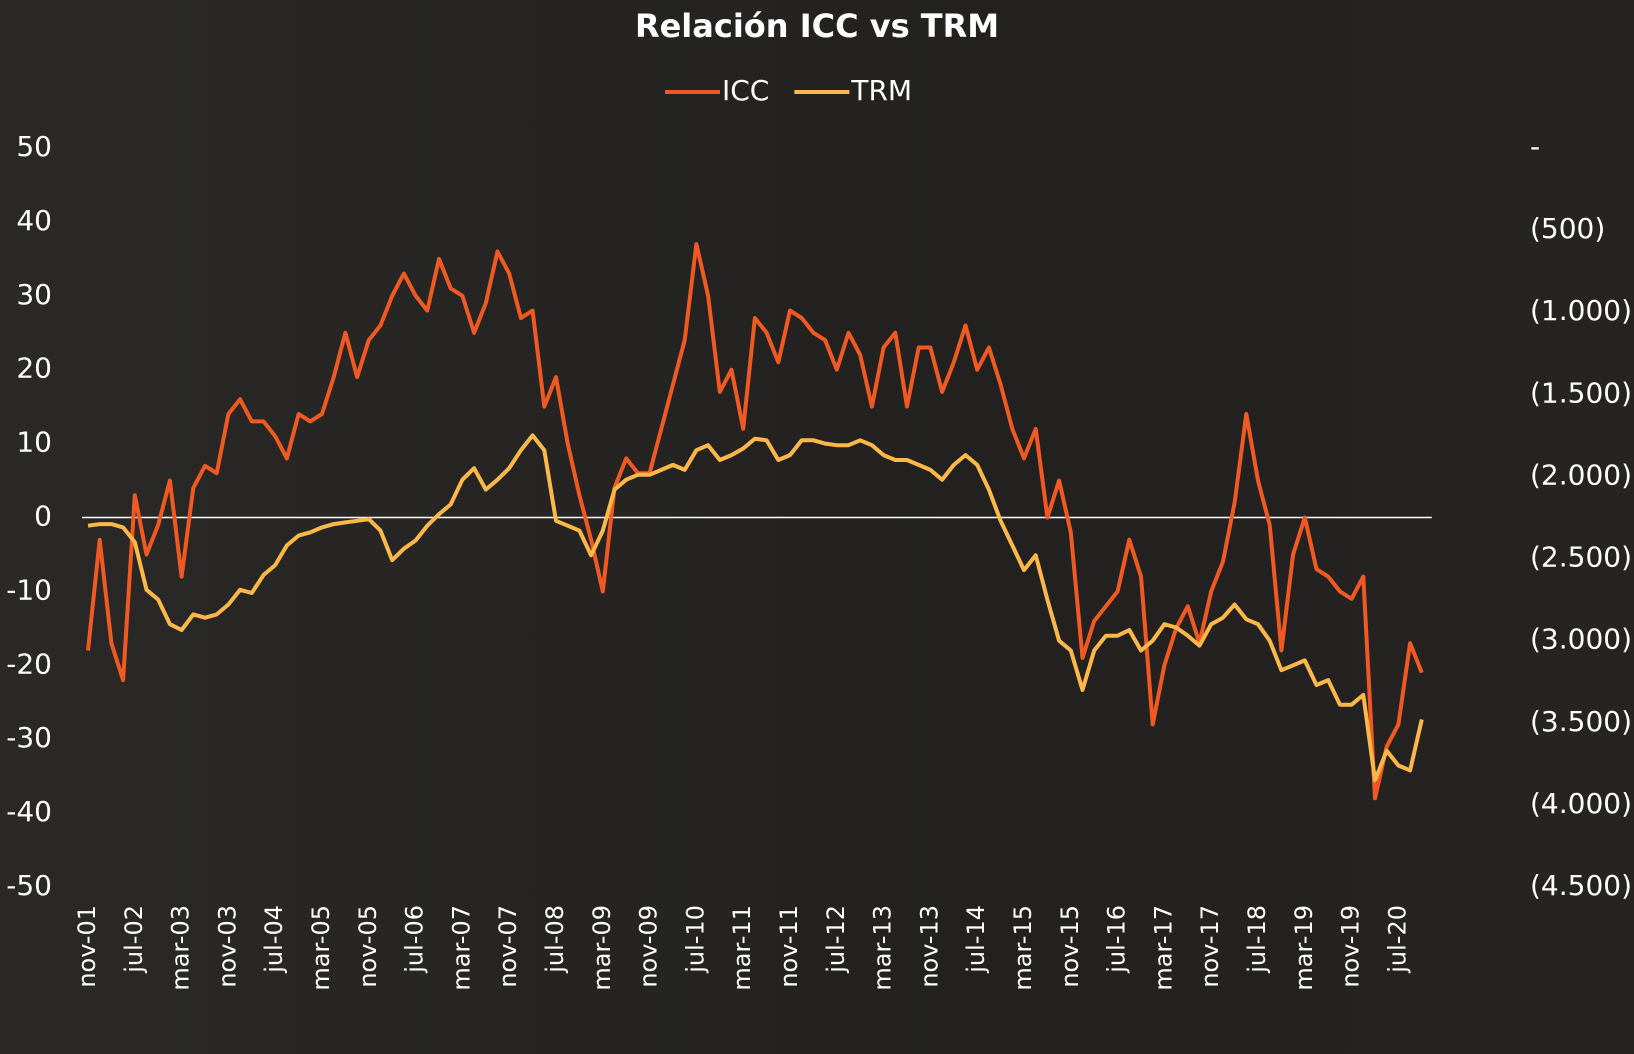  Describe the element at coordinates (745, 90) in the screenshot. I see `legend-label: ICC` at that location.